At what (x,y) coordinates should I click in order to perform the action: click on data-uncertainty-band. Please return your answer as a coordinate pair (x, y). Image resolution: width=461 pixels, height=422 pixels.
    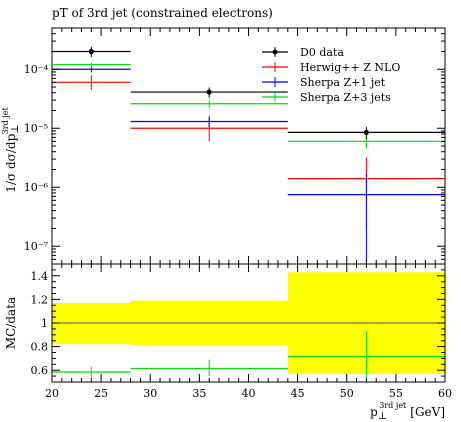
    Looking at the image, I should click on (91, 323).